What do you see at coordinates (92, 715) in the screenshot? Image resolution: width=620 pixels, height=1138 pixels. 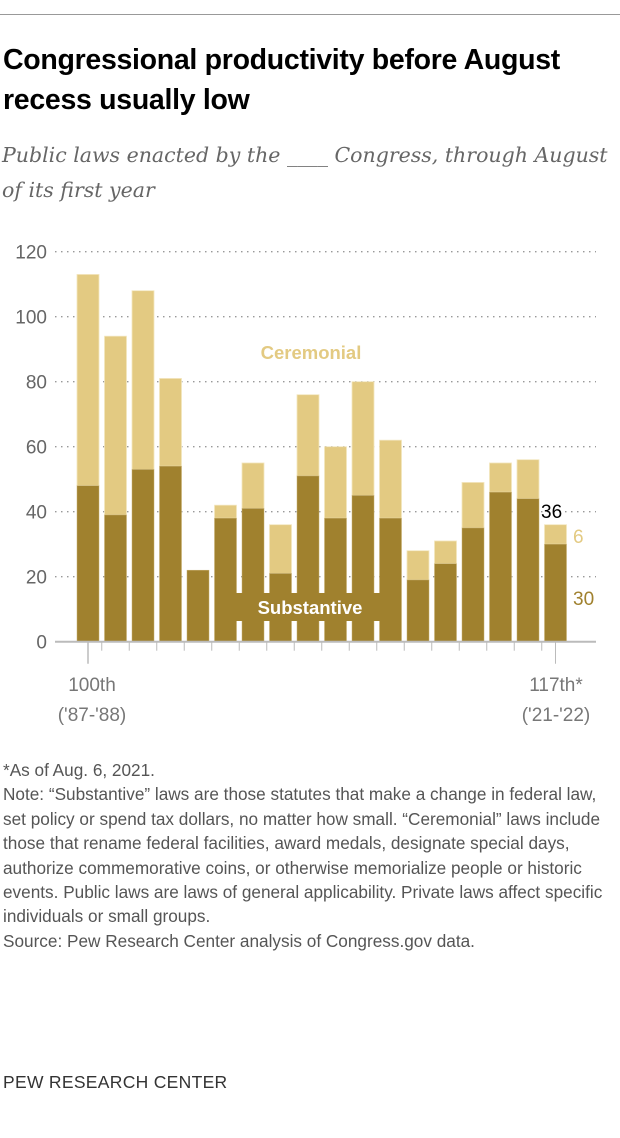 I see `x-label-first-years: ('87-'88)` at bounding box center [92, 715].